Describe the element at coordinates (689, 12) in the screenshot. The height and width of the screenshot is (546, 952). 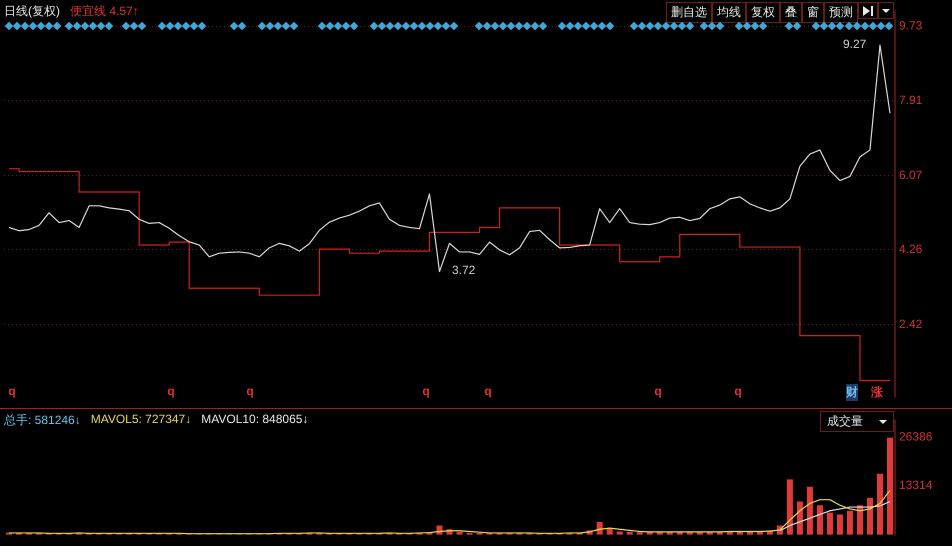
I see `annotation: 删自选` at that location.